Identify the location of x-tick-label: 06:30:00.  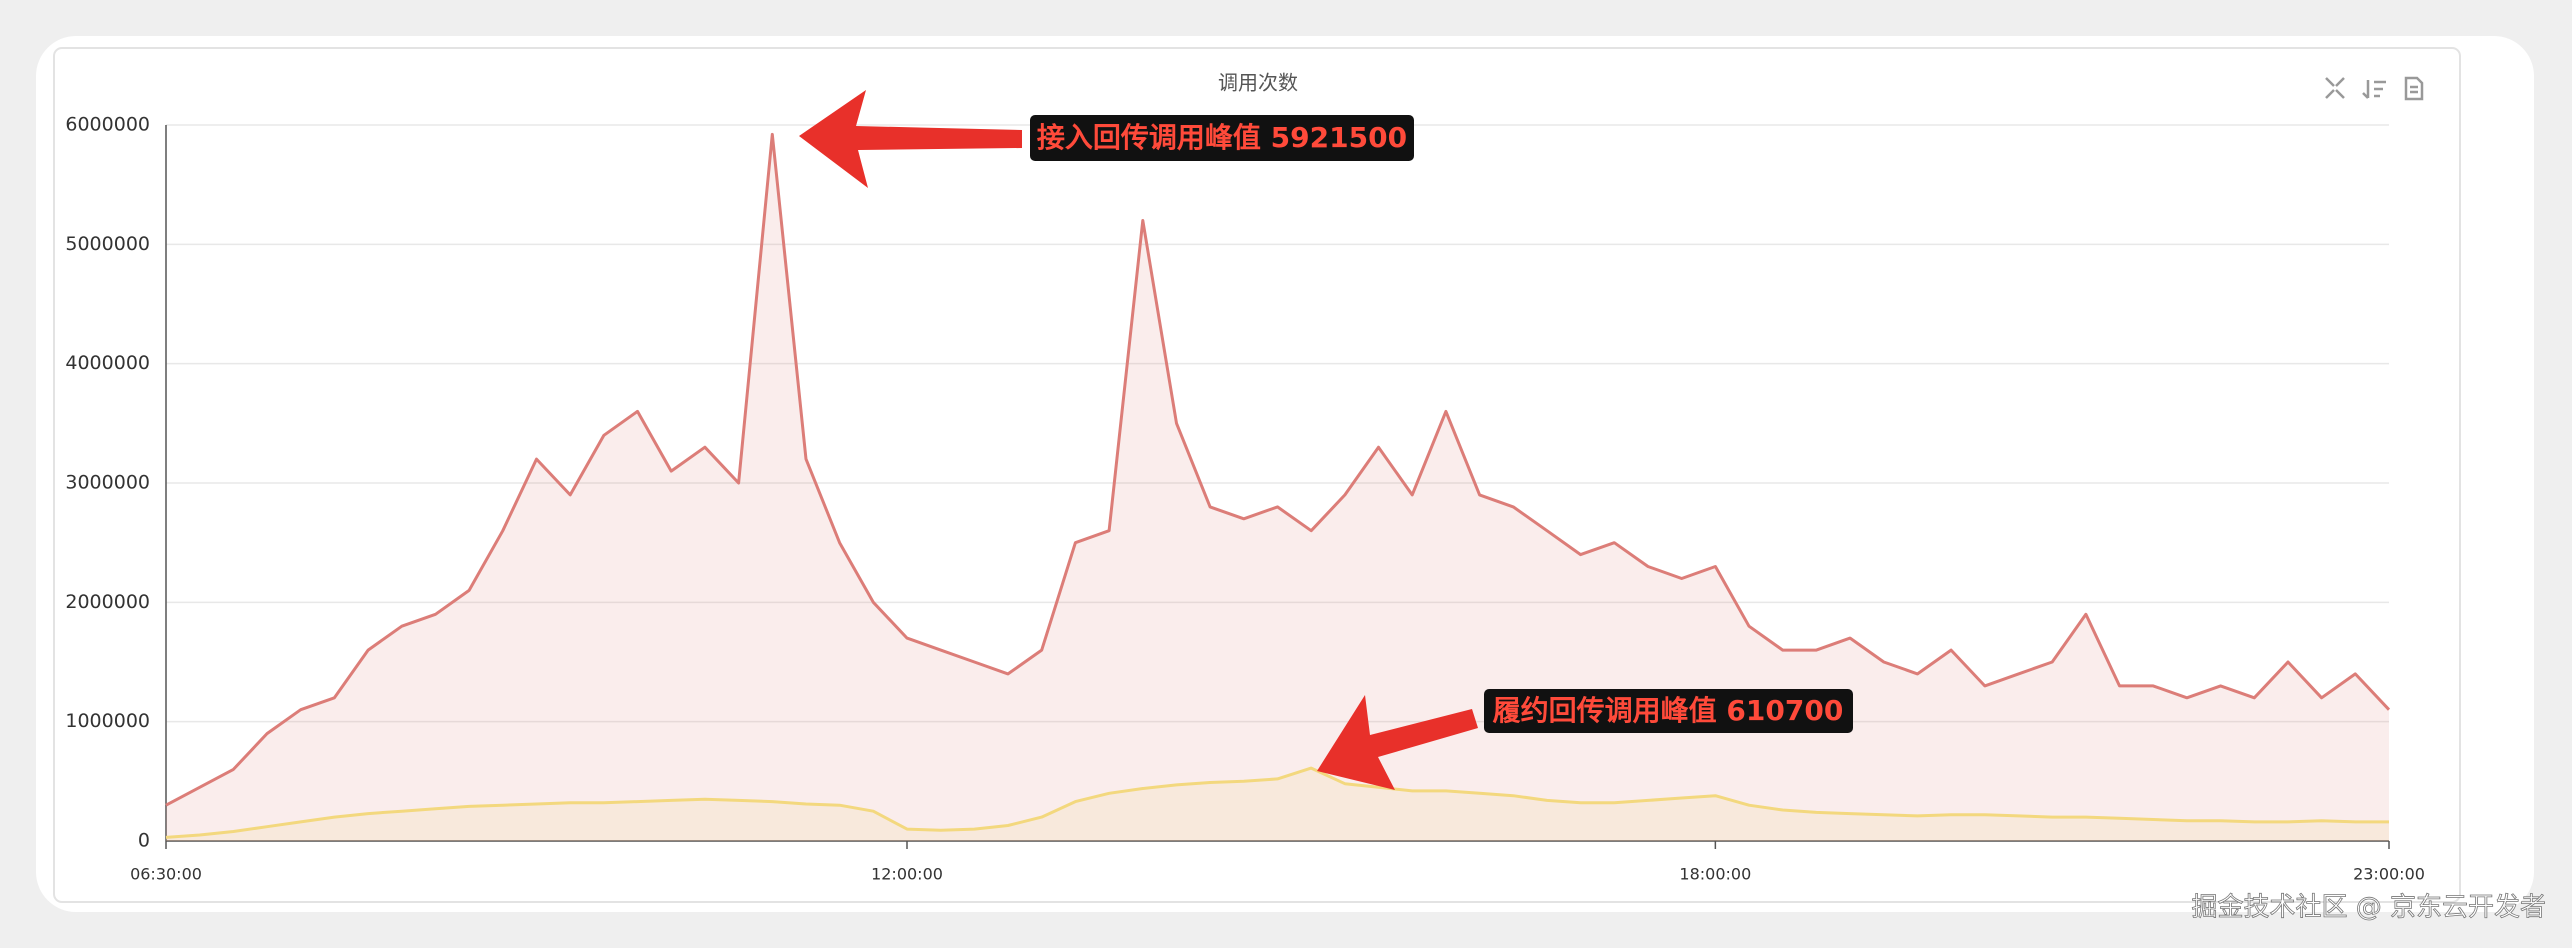
(166, 874).